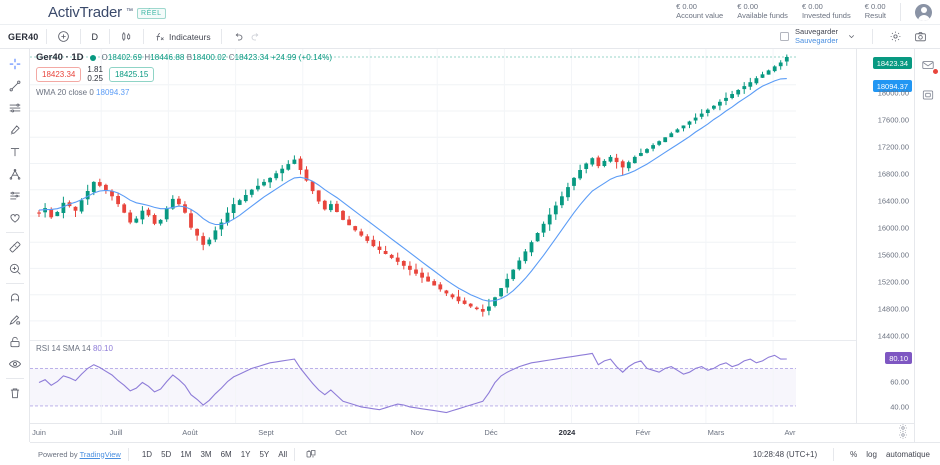  I want to click on ohlc-low-value: 18400.02, so click(209, 57).